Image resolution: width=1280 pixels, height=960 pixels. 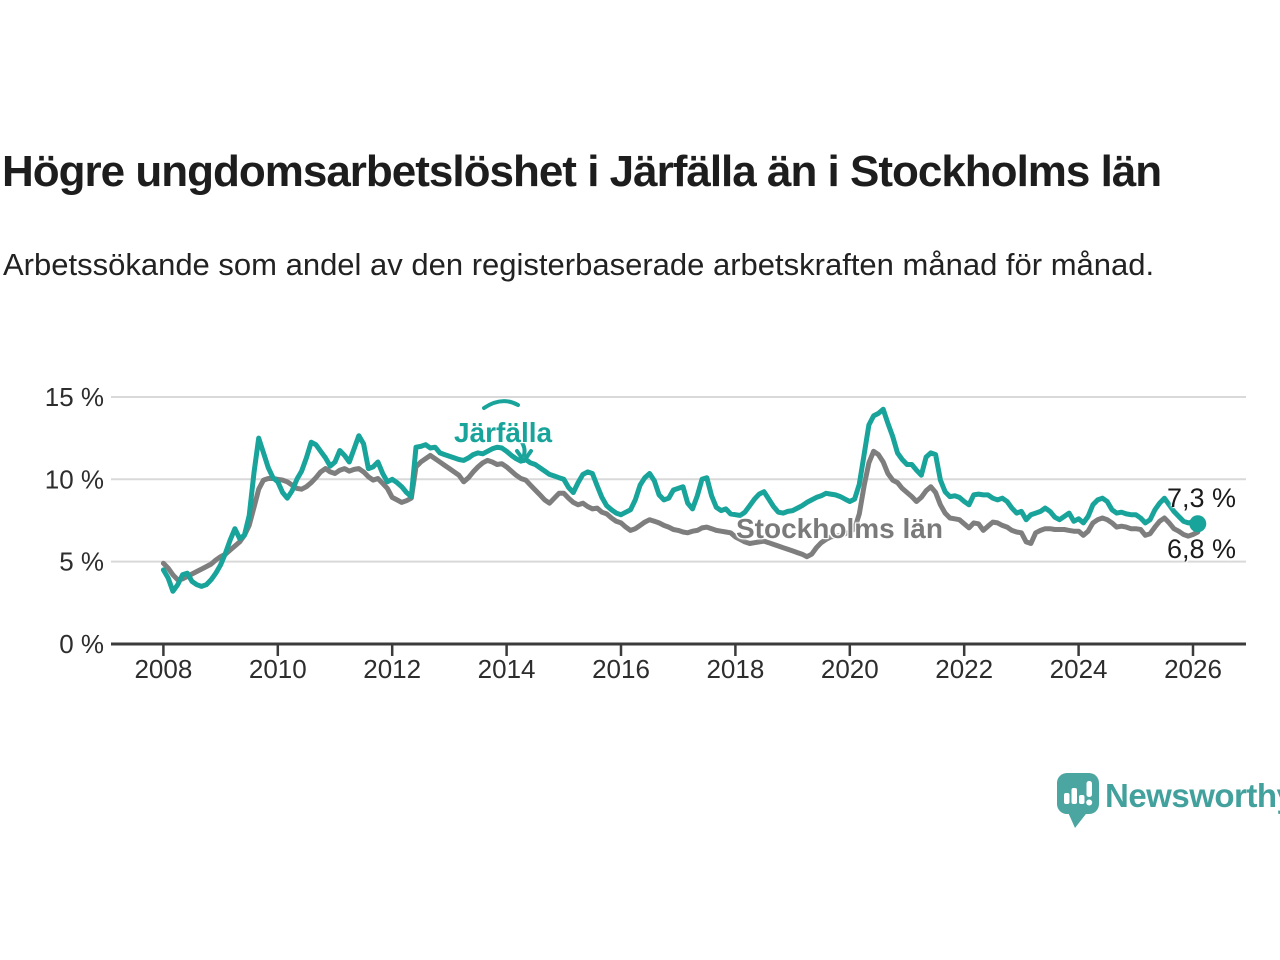 What do you see at coordinates (850, 669) in the screenshot?
I see `x-tick-label: 2020` at bounding box center [850, 669].